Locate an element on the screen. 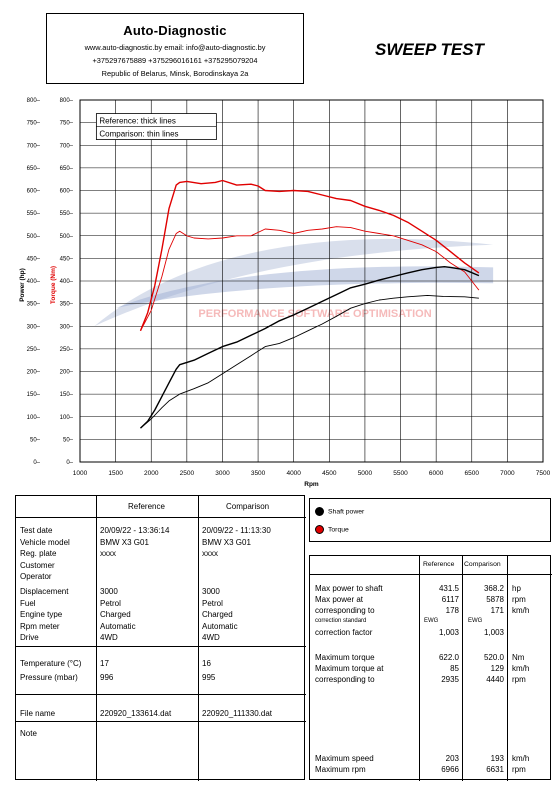  label-torque-corresponding: corresponding to is located at coordinates (345, 679).